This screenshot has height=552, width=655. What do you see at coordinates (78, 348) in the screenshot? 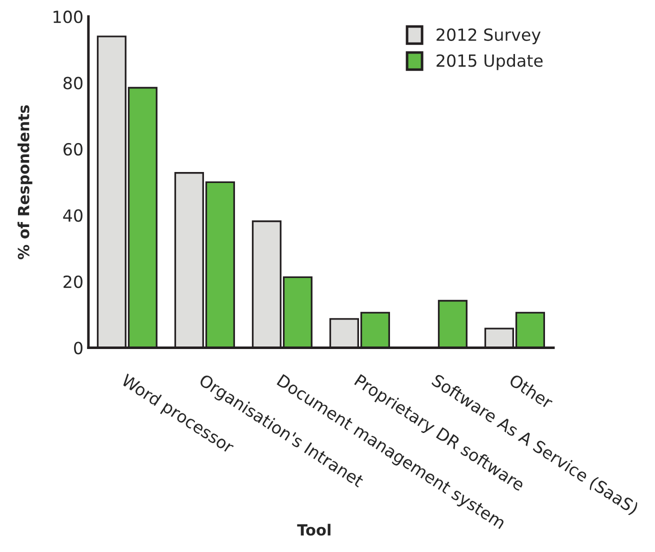
I see `y-tick-label: 0` at bounding box center [78, 348].